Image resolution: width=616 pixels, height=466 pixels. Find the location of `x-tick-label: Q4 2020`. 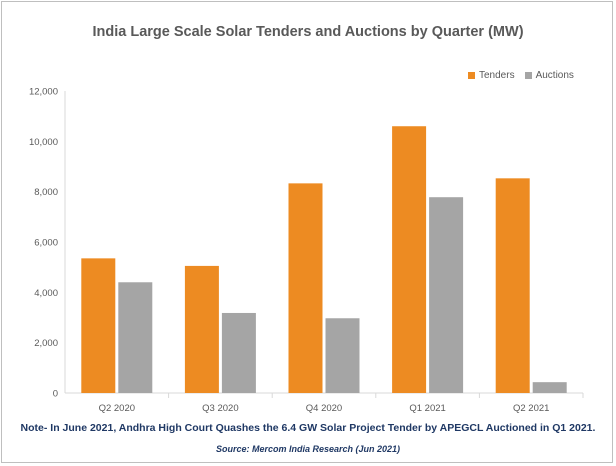

x-tick-label: Q4 2020 is located at coordinates (324, 408).